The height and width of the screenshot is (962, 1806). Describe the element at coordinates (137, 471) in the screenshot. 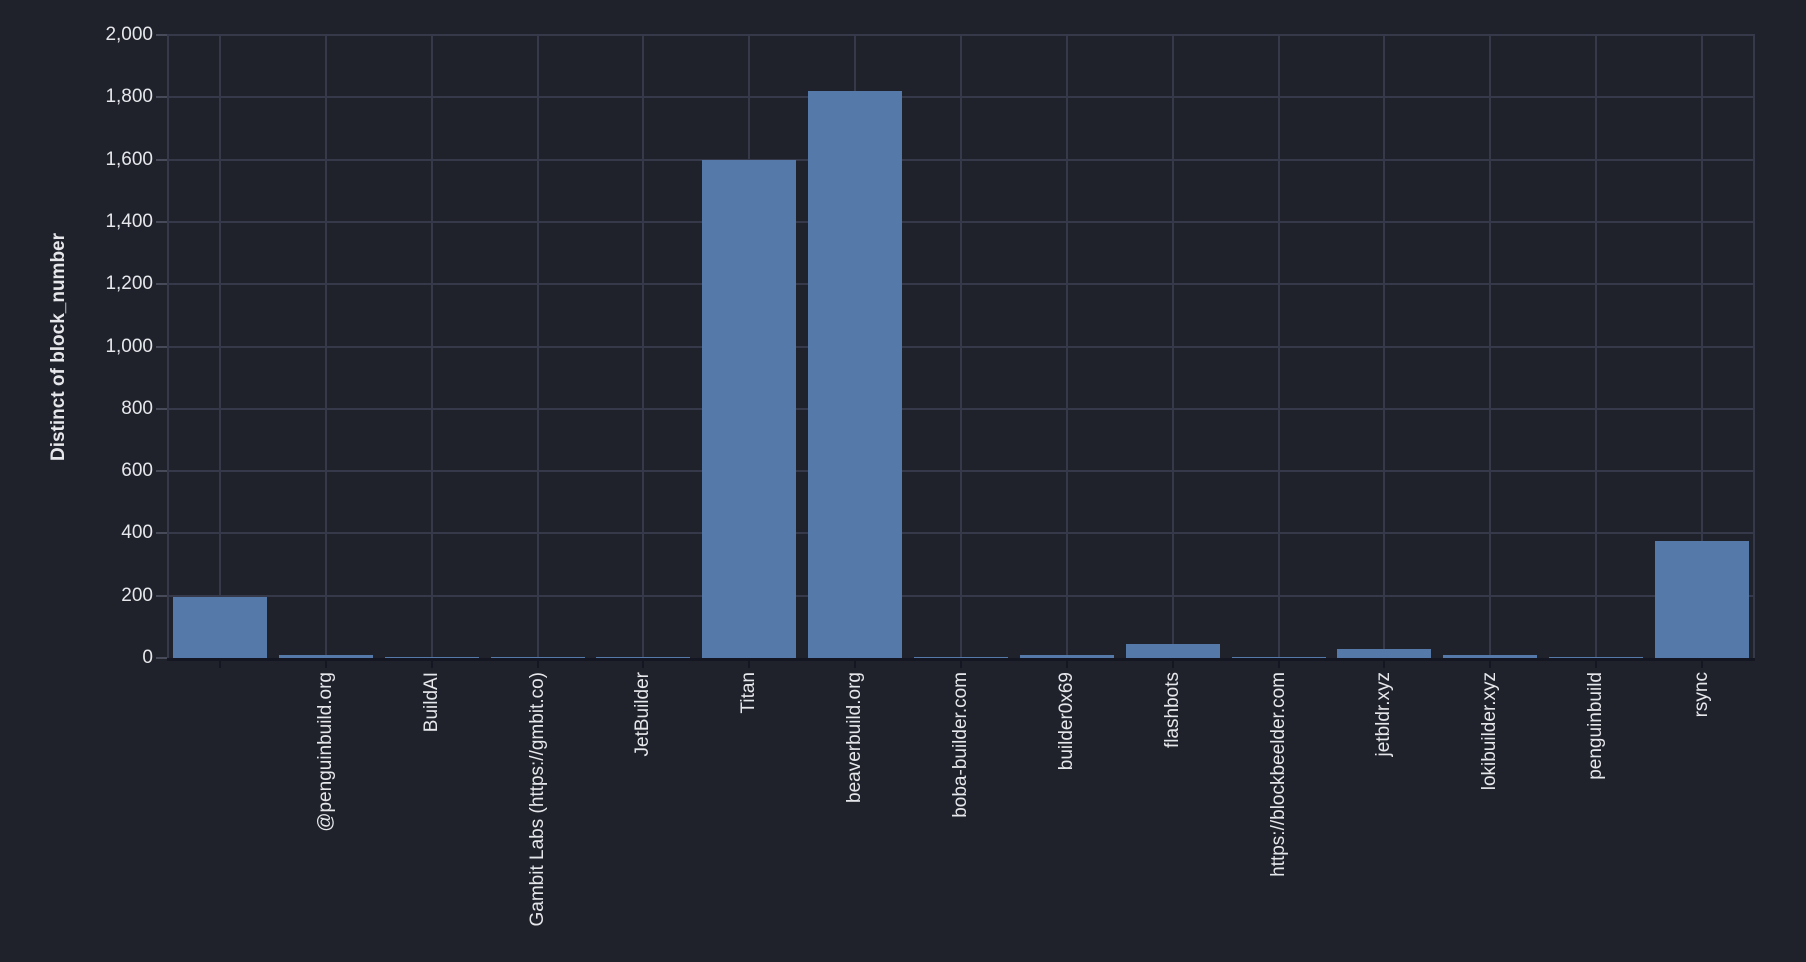

I see `y-tick-label: 600` at that location.